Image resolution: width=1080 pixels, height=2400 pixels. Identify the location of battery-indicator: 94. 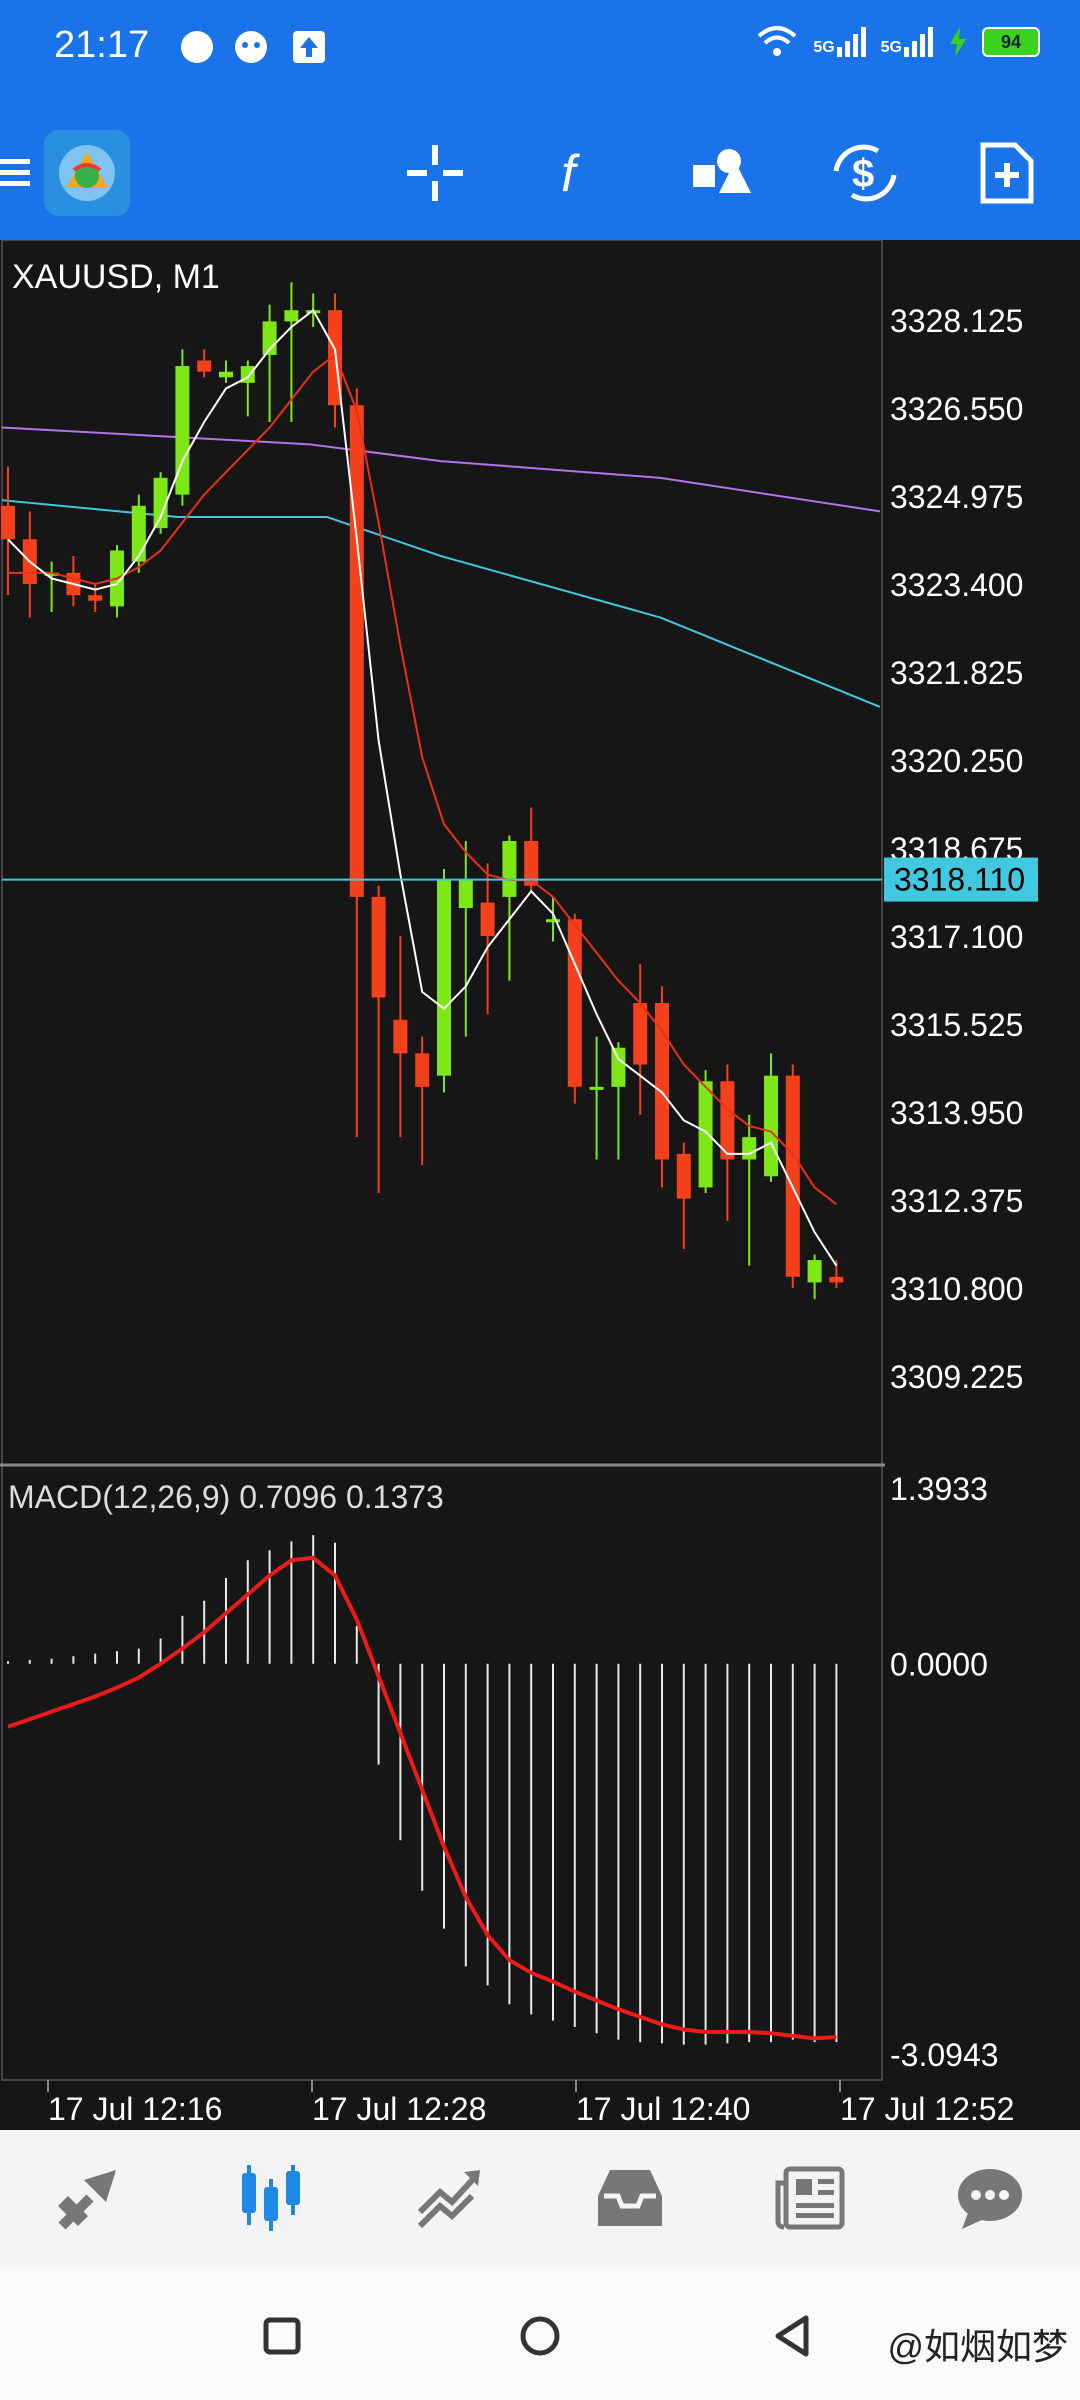
(1011, 42).